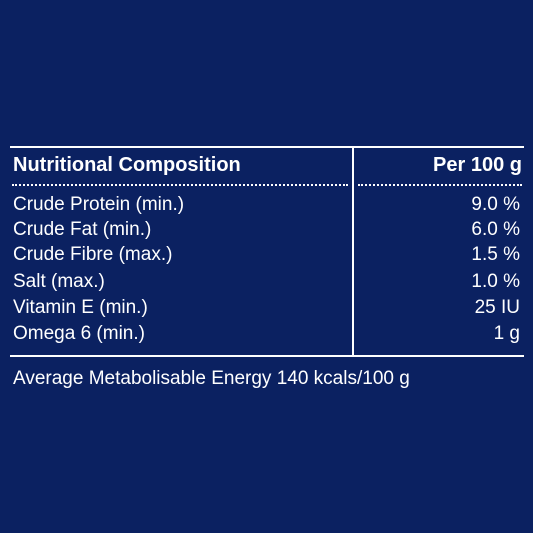 Image resolution: width=533 pixels, height=533 pixels. What do you see at coordinates (79, 333) in the screenshot?
I see `row-label-omega-6: Omega 6 (min.)` at bounding box center [79, 333].